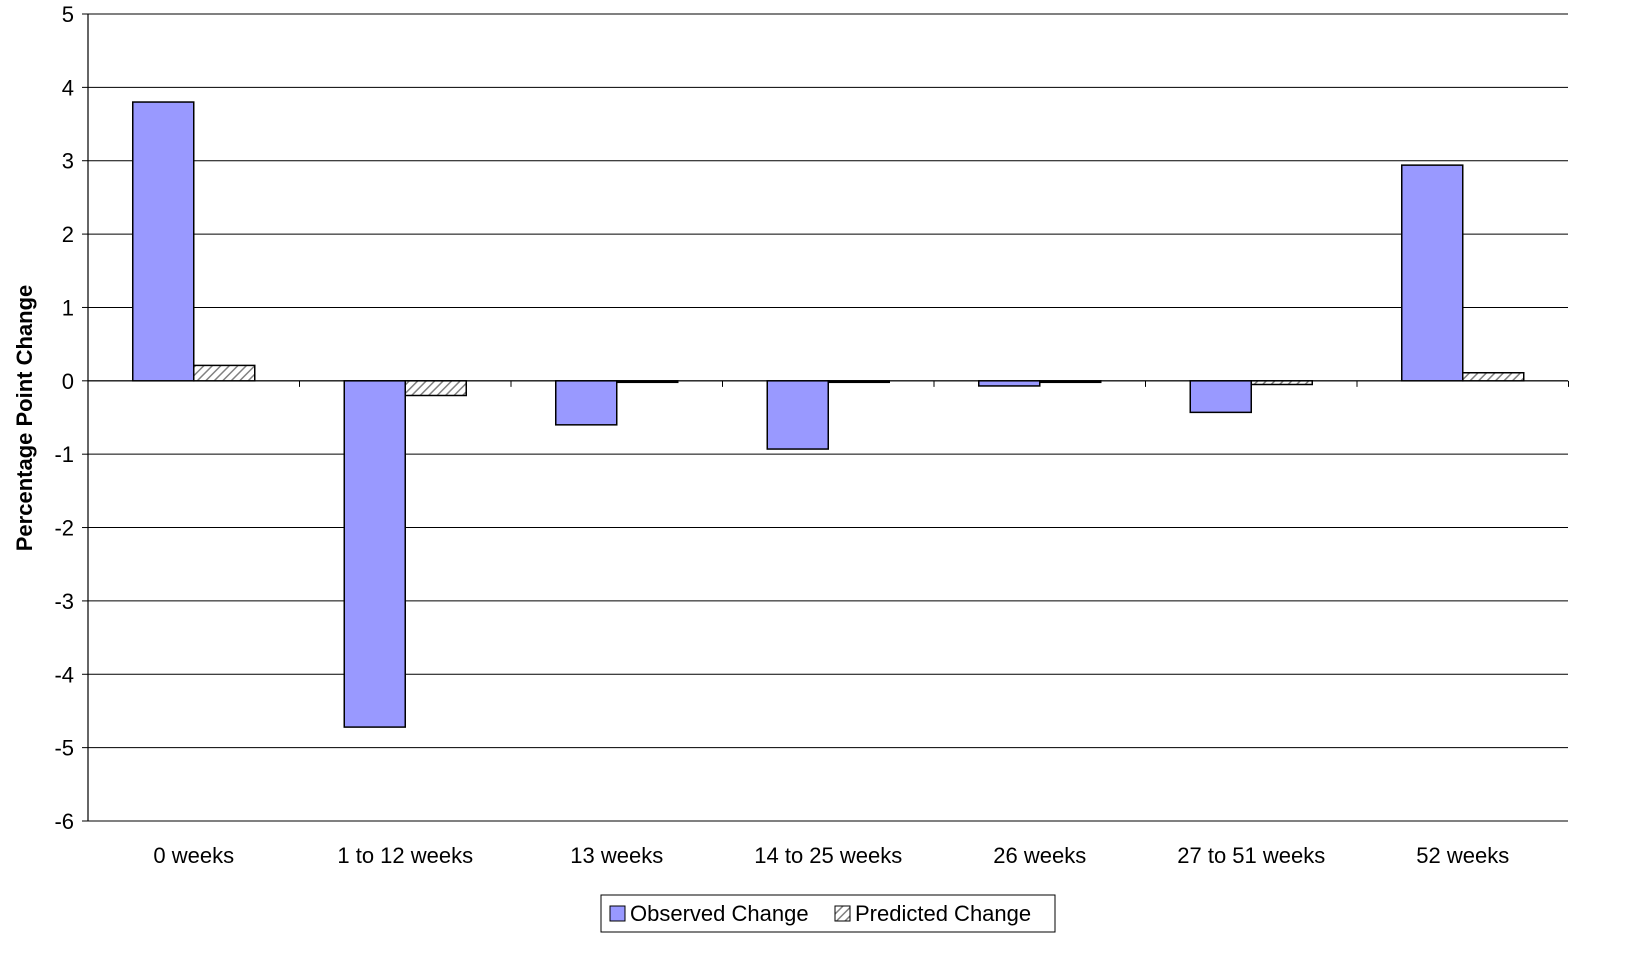 This screenshot has width=1629, height=973. I want to click on x-tick-label: 26 weeks, so click(1039, 855).